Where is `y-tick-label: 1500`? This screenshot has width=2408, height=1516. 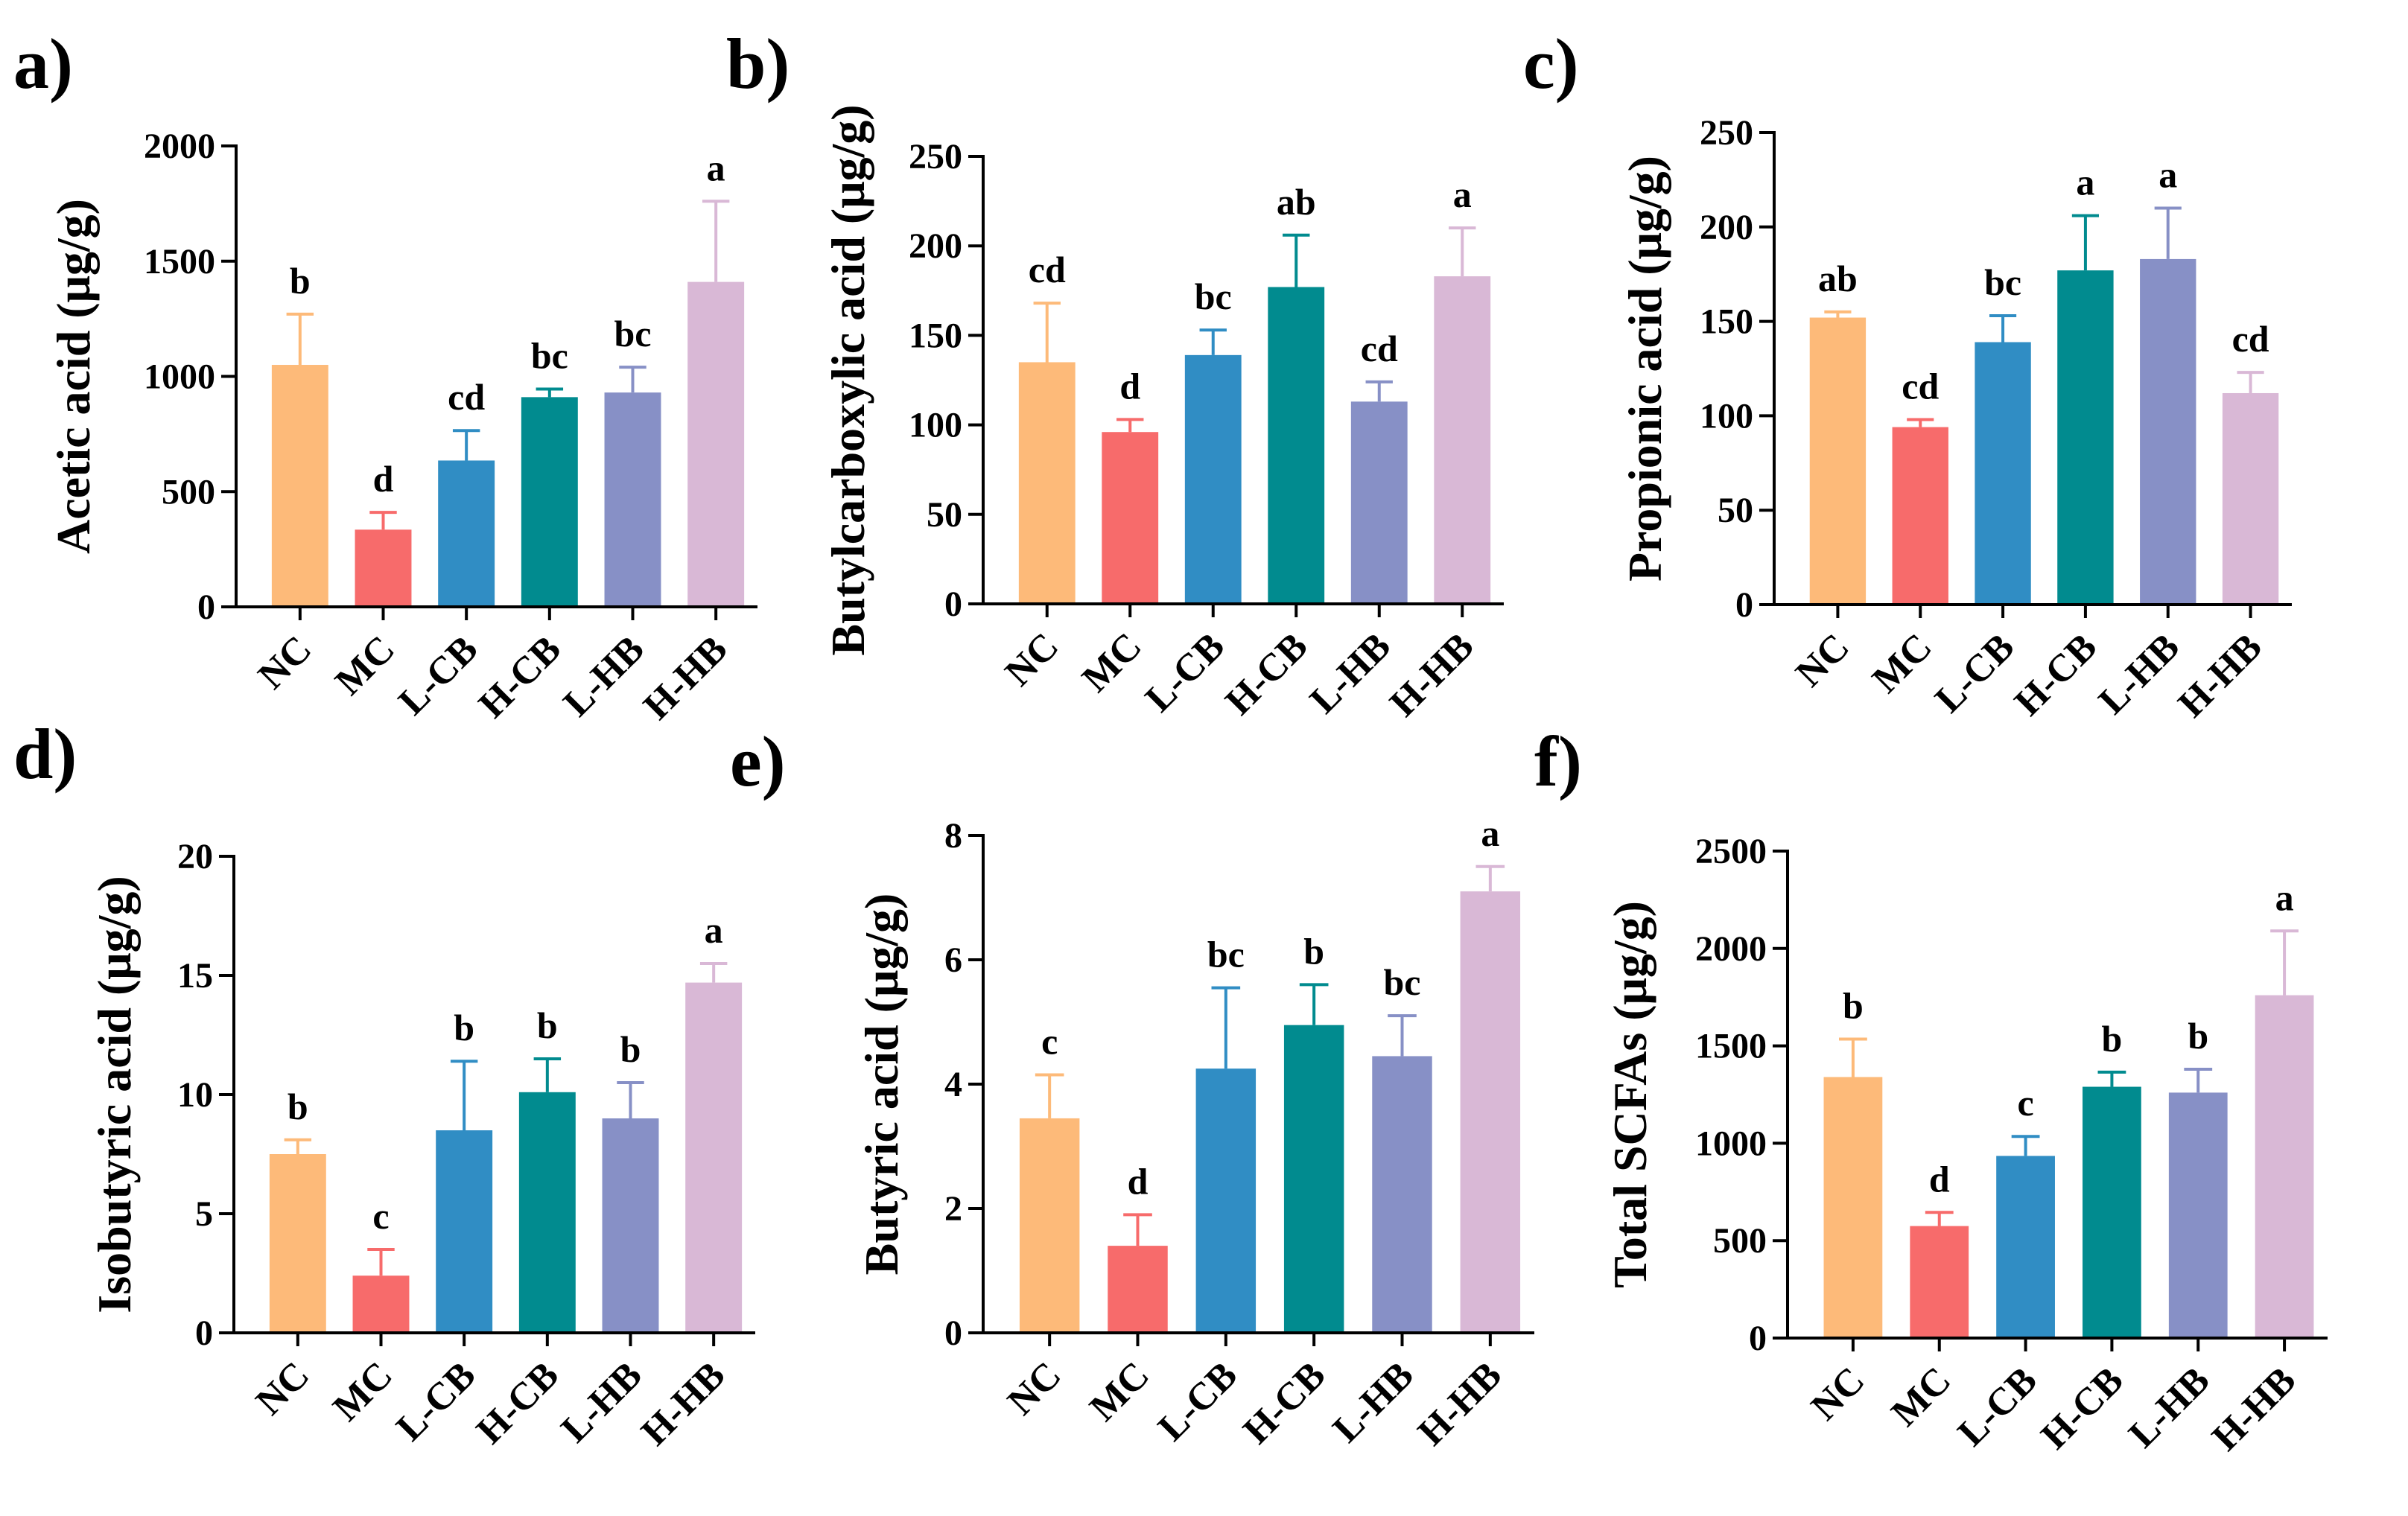
y-tick-label: 1500 is located at coordinates (180, 261).